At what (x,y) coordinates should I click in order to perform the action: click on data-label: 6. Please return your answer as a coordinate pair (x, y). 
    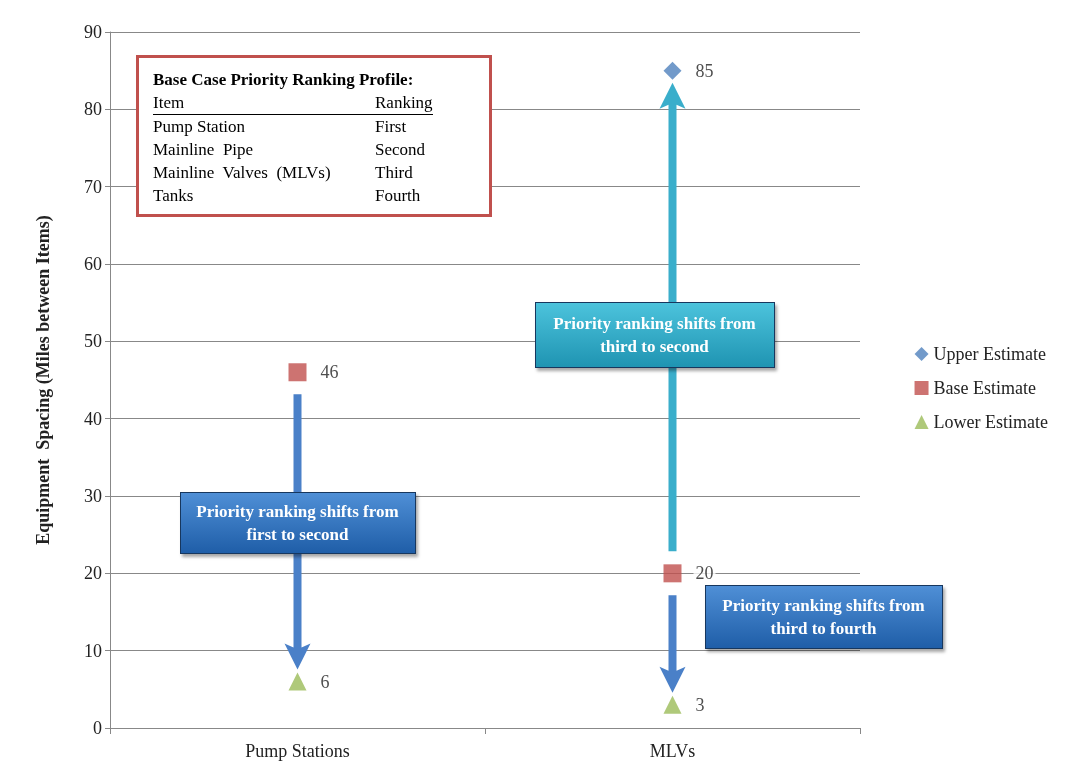
    Looking at the image, I should click on (325, 681).